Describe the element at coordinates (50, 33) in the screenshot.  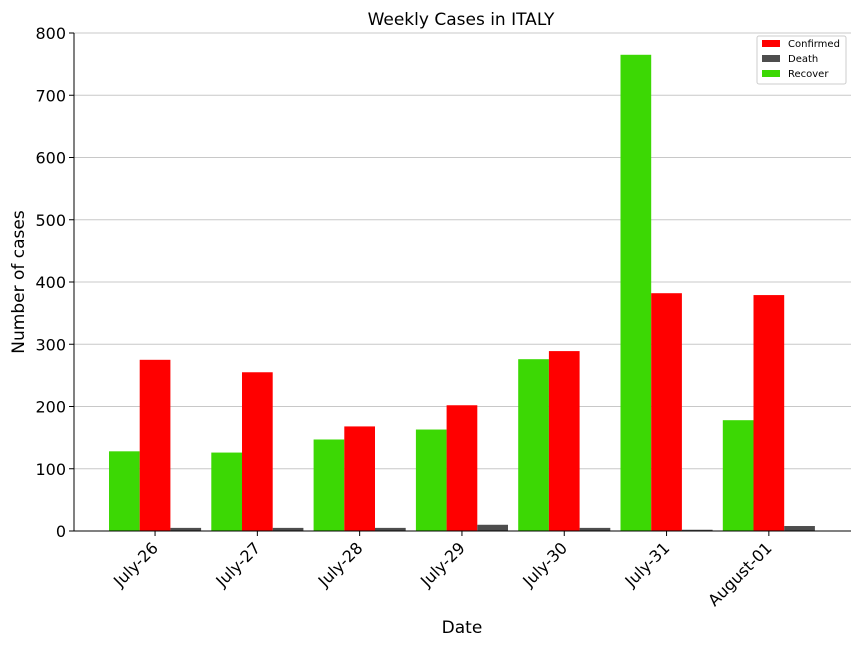
I see `y-tick-label: 800` at that location.